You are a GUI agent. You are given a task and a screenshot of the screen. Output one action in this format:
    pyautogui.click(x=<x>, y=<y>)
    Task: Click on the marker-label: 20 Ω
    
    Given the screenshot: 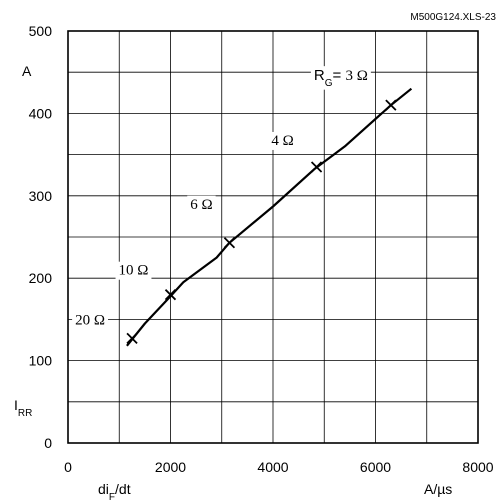 What is the action you would take?
    pyautogui.click(x=90, y=320)
    